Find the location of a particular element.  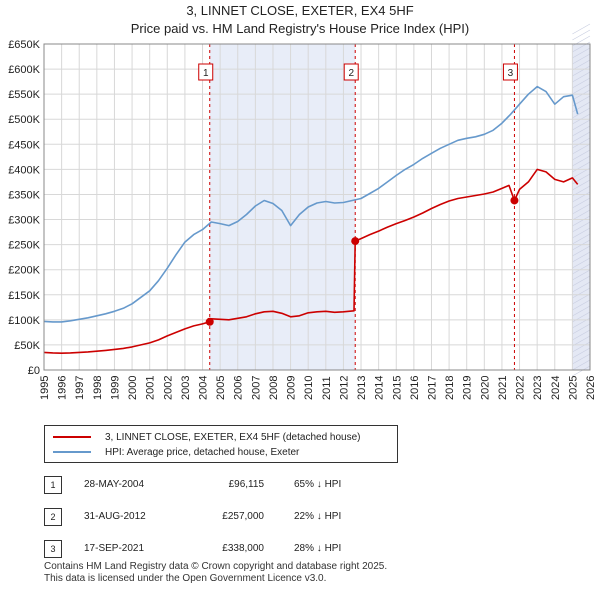

legend-swatch-hpi is located at coordinates (72, 452).